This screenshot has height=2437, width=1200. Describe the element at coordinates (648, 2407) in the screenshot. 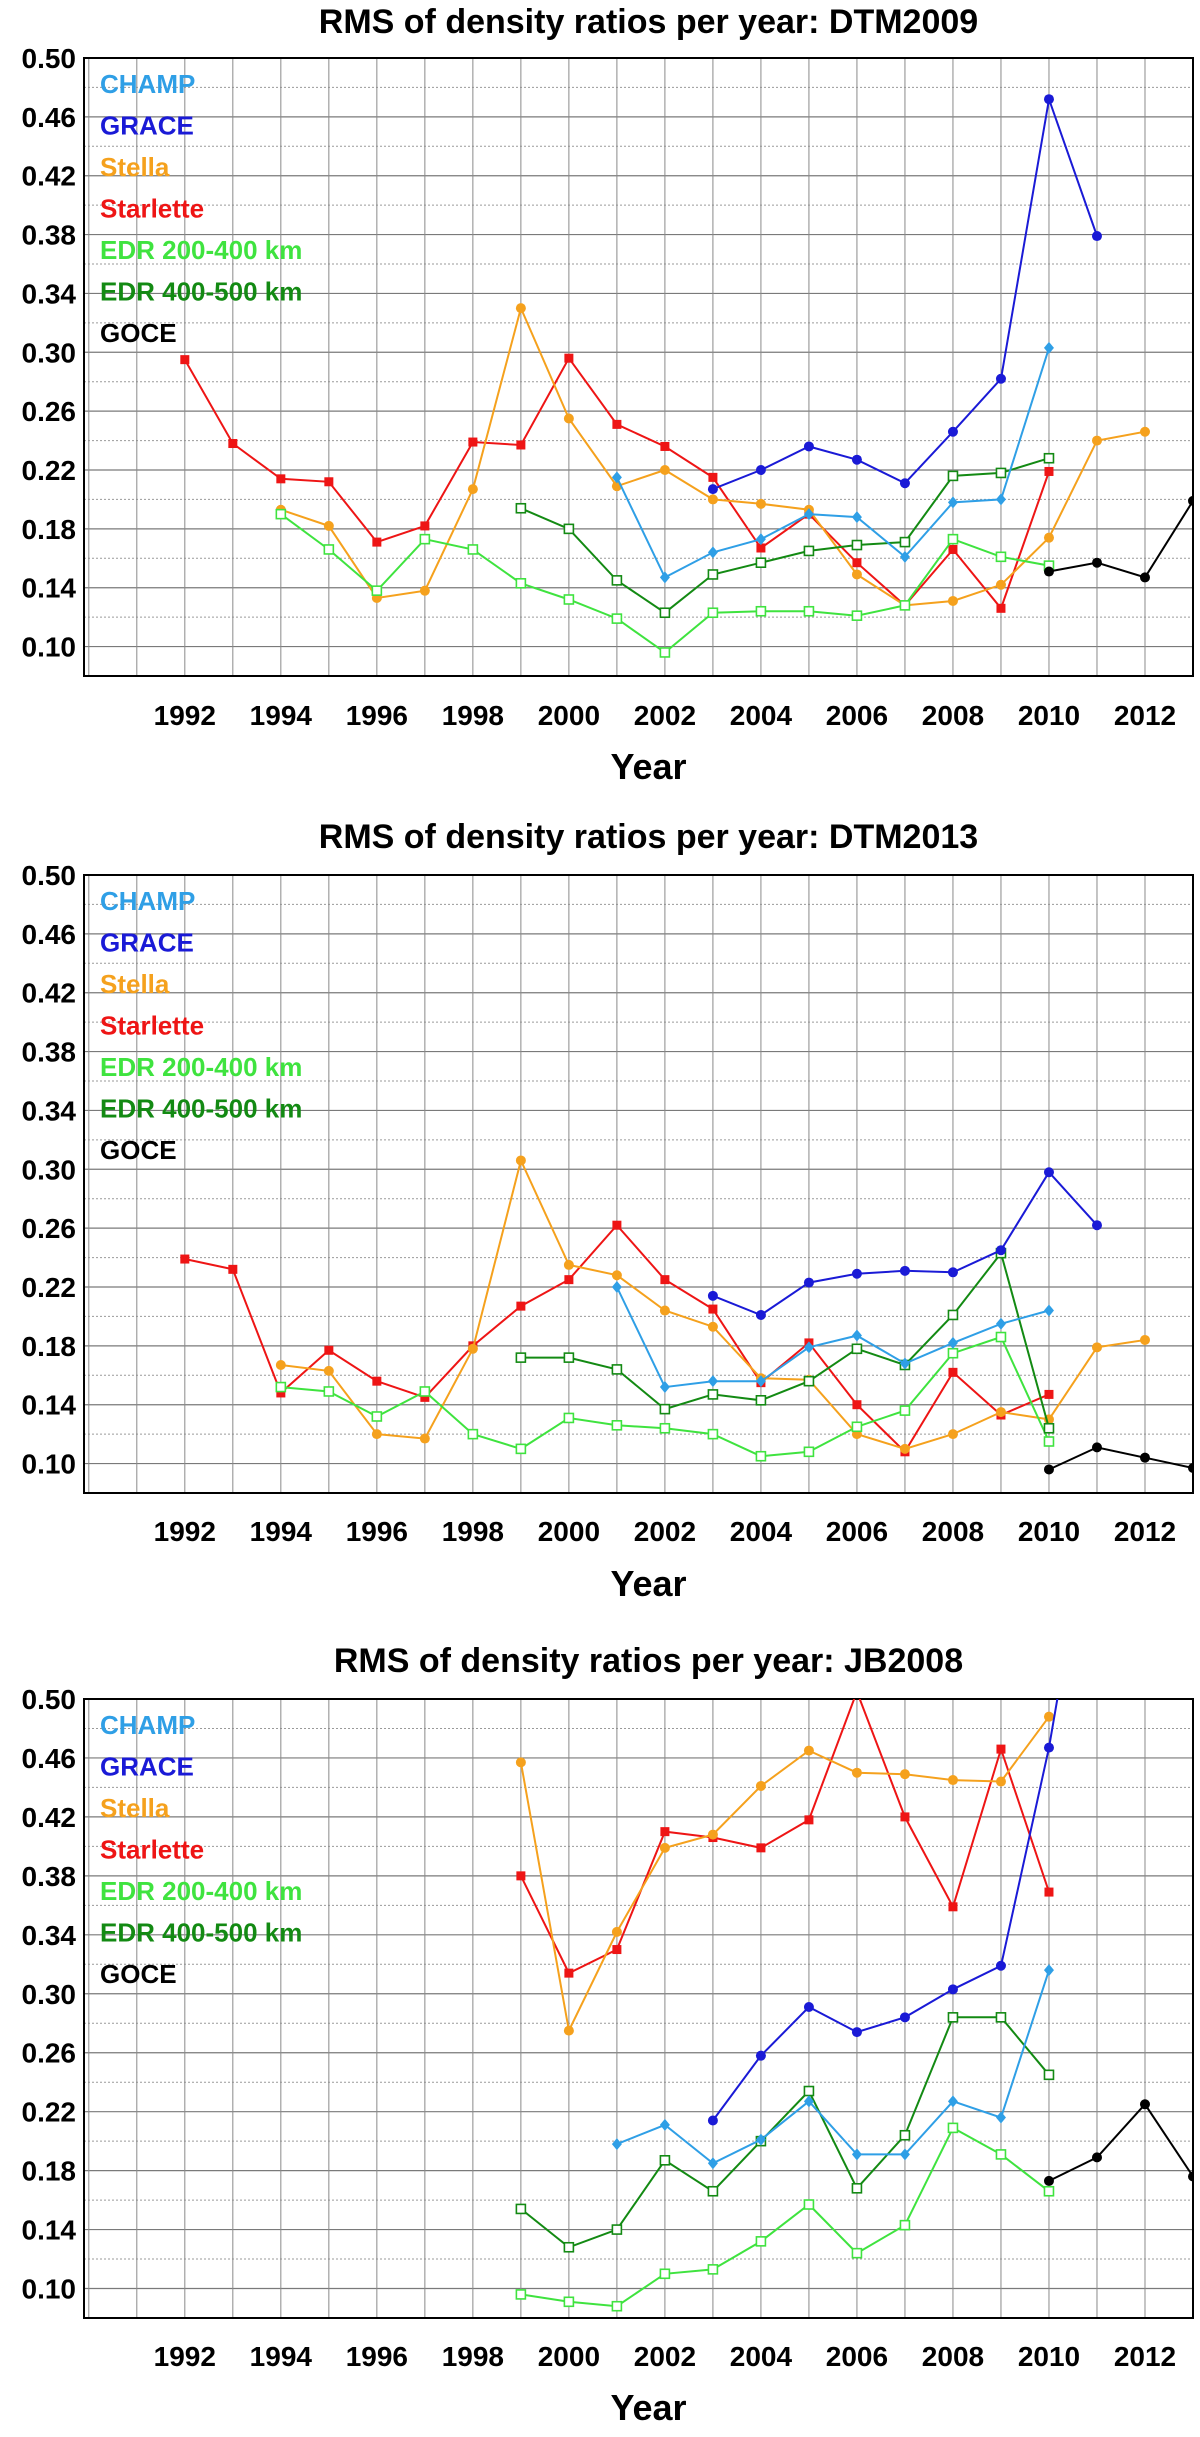

I see `x-axis-label: Year` at that location.